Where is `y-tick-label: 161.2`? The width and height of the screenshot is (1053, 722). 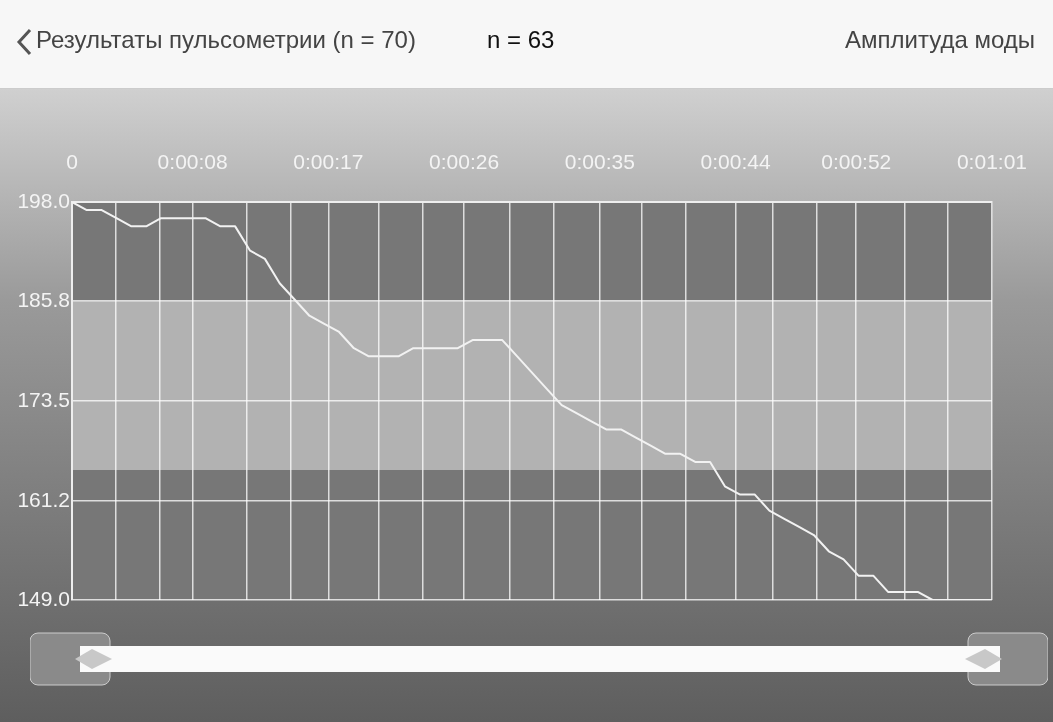
y-tick-label: 161.2 is located at coordinates (43, 499).